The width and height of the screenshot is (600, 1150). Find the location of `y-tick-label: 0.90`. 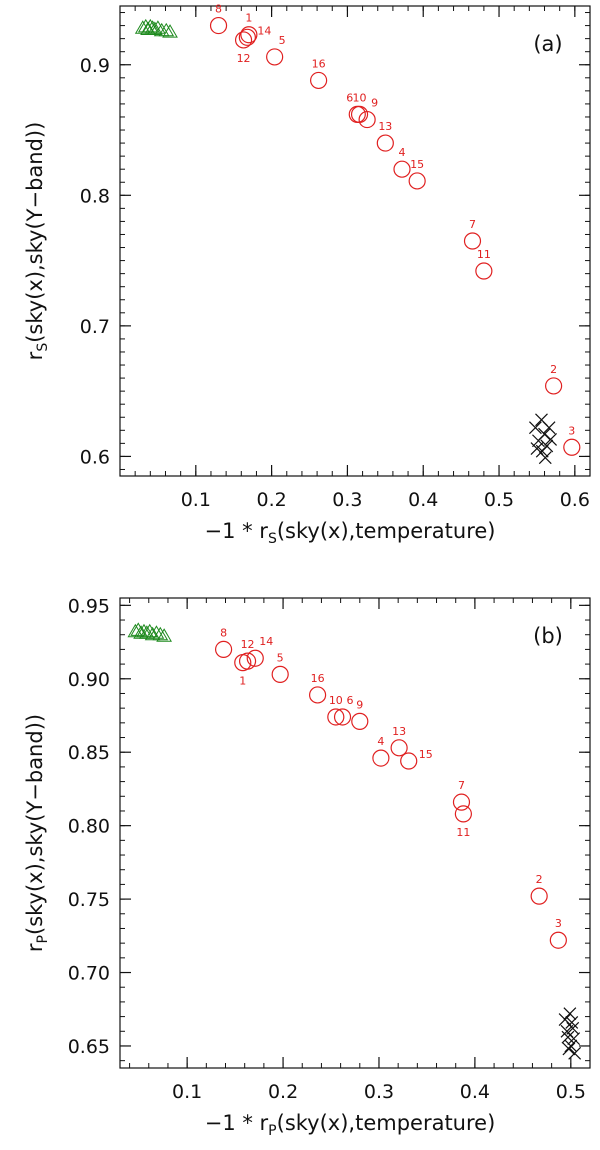

y-tick-label: 0.90 is located at coordinates (89, 680).